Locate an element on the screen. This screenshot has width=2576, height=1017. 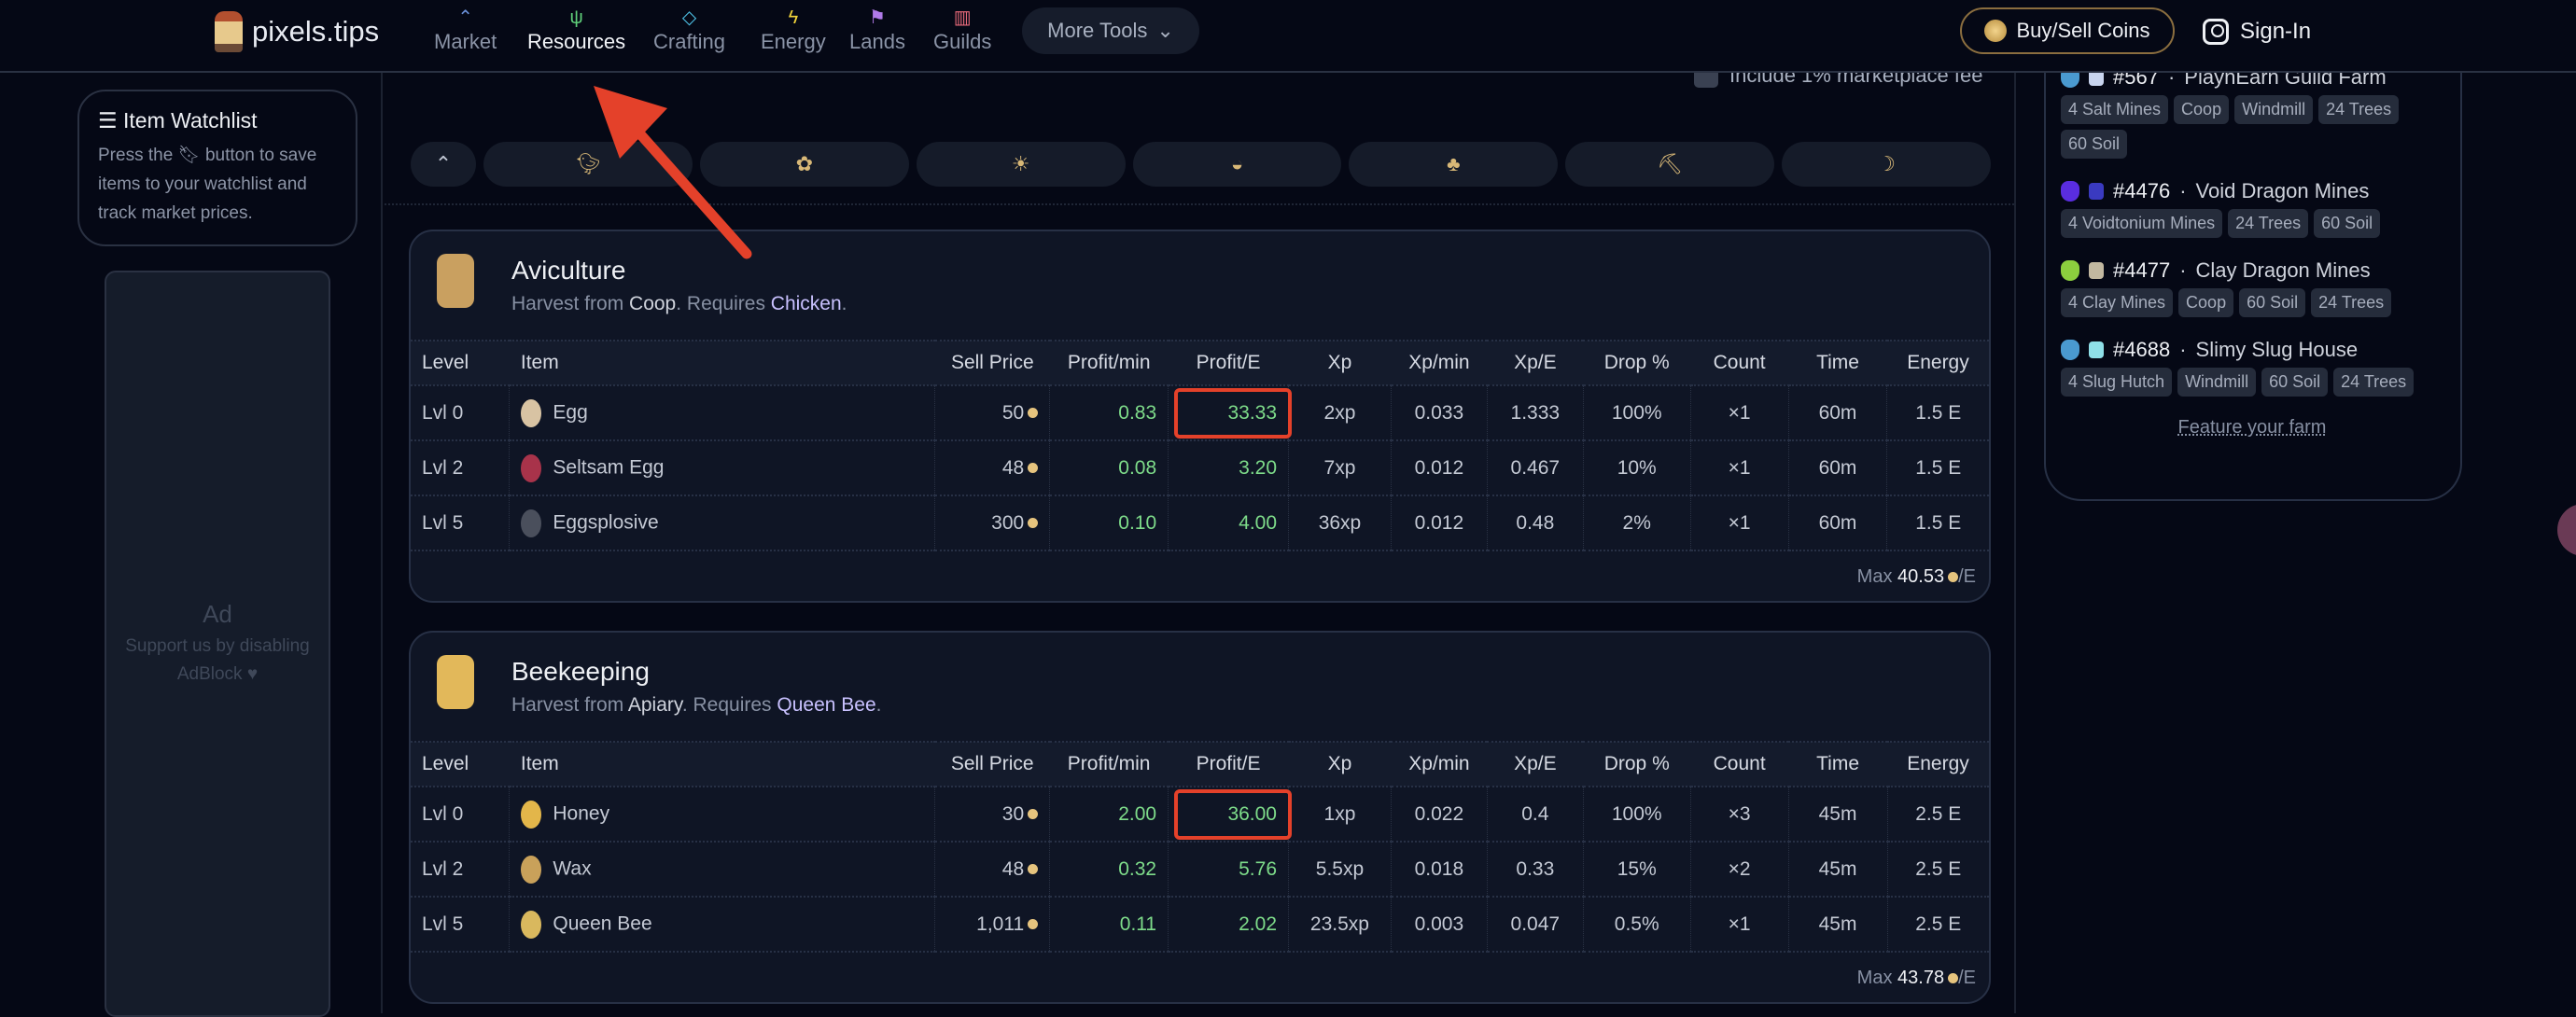
nav-resources: ψ Resources is located at coordinates (576, 30).